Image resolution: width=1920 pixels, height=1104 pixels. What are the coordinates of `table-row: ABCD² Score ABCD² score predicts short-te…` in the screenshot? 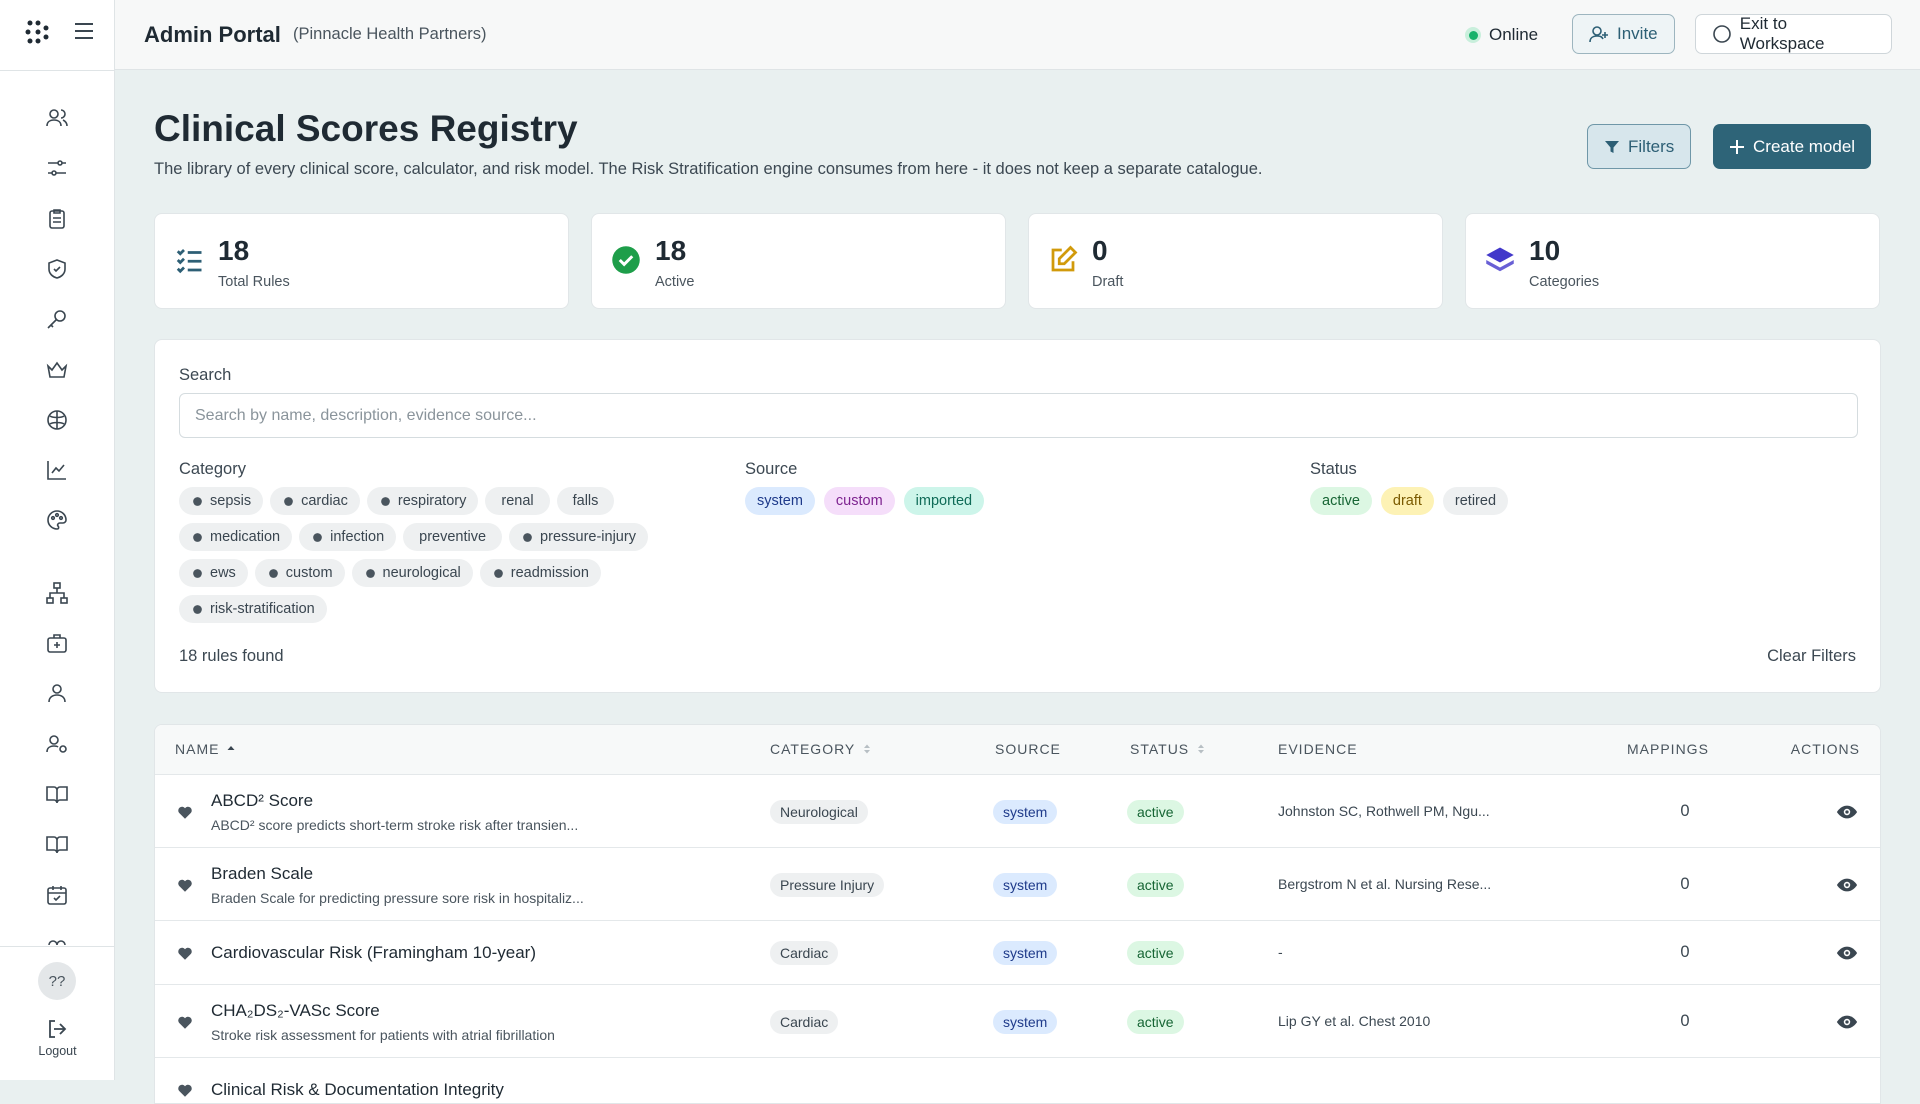 It's located at (1017, 810).